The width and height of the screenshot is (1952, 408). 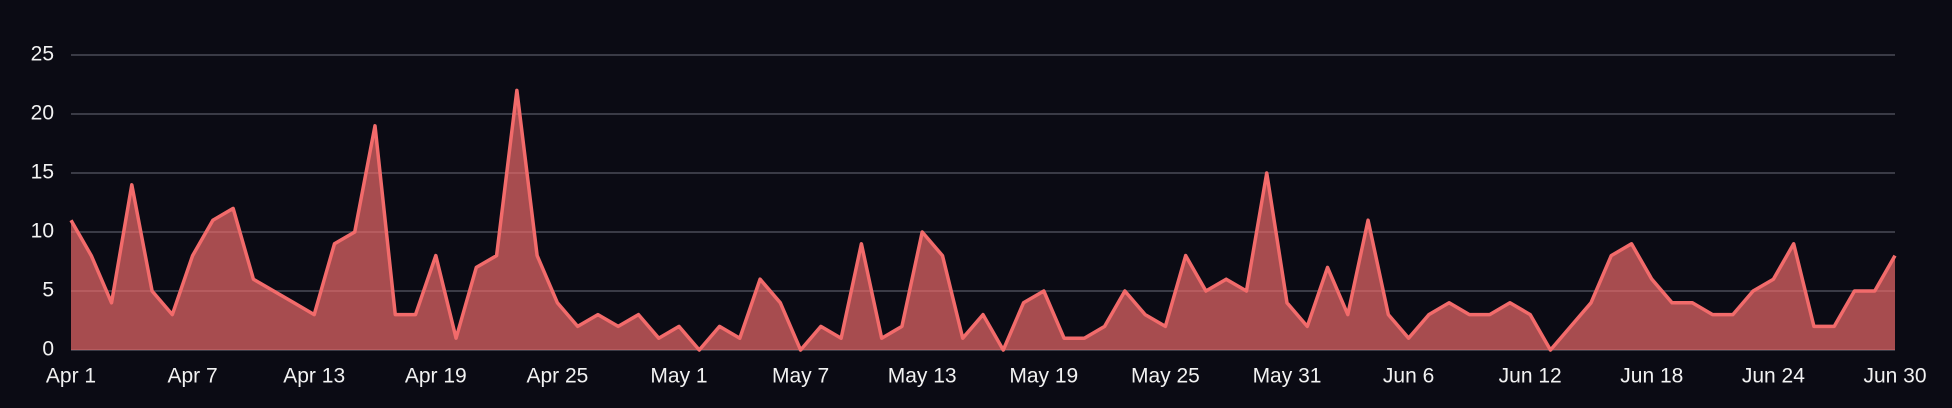 I want to click on x-tick-label: Apr 25, so click(x=557, y=376).